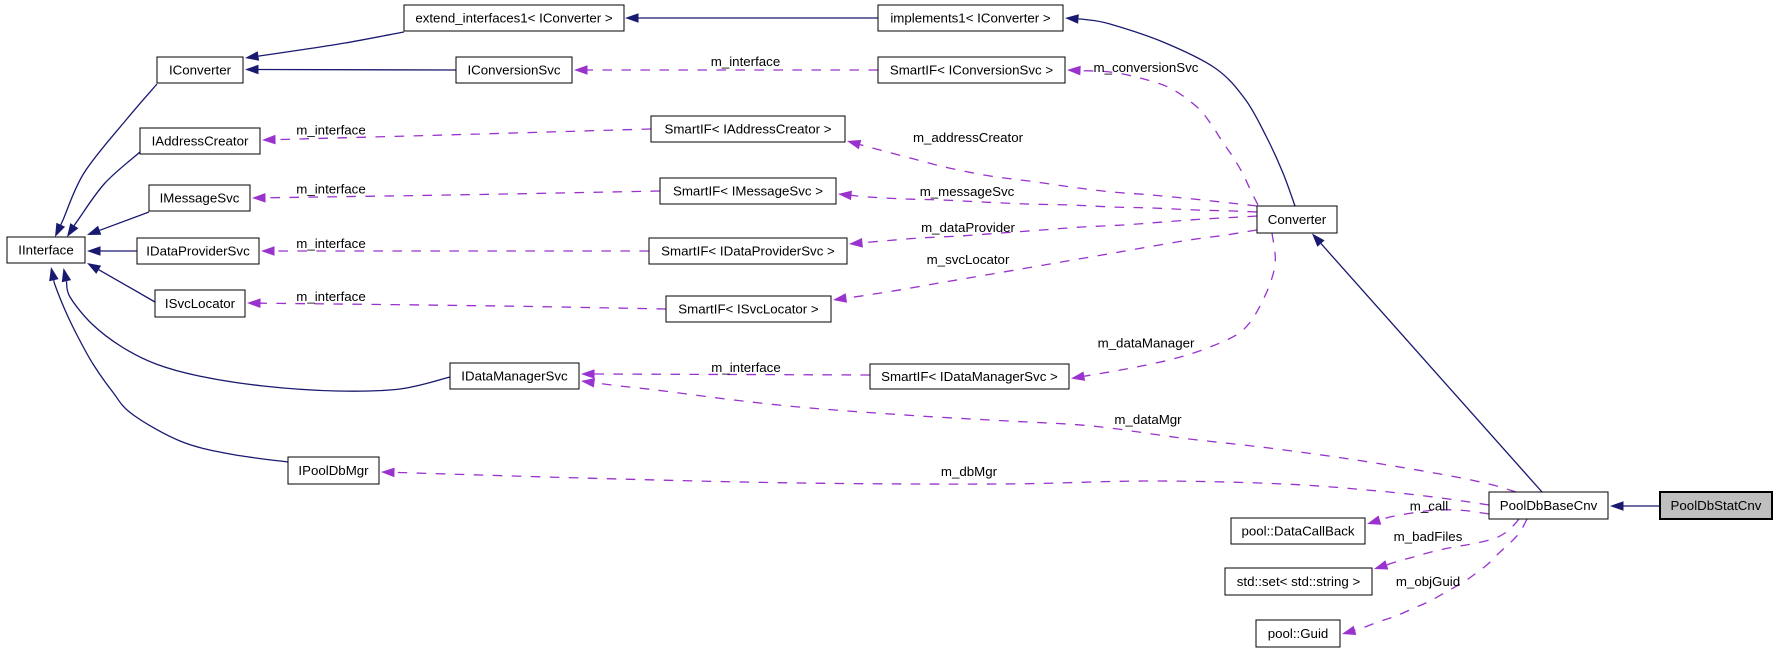 This screenshot has width=1776, height=650. I want to click on svg-text: SmartIF< IMessageSvc >, so click(748, 191).